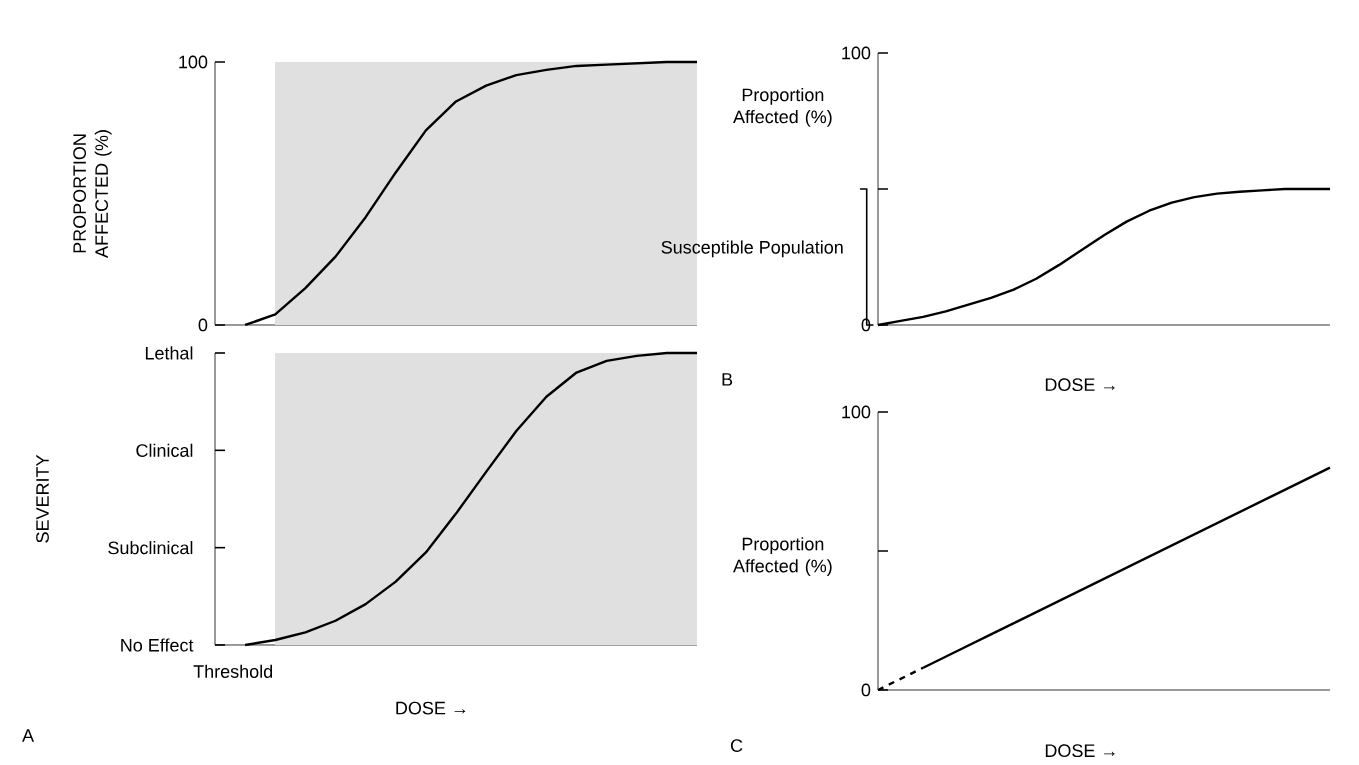  What do you see at coordinates (233, 671) in the screenshot?
I see `text: Threshold` at bounding box center [233, 671].